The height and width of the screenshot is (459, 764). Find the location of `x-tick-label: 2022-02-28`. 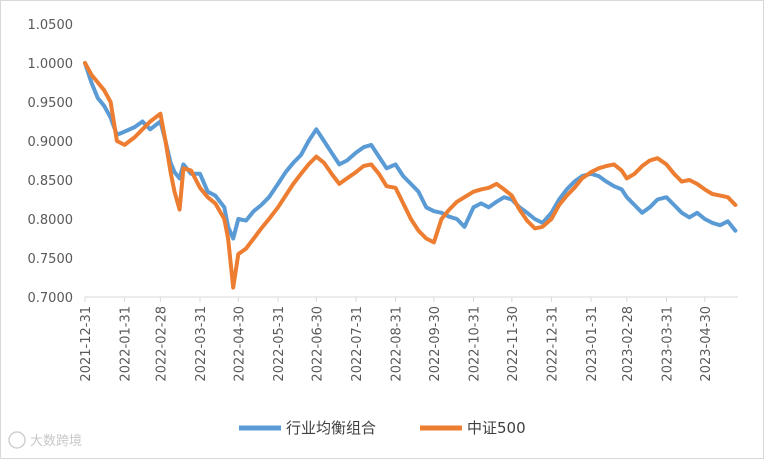

x-tick-label: 2022-02-28 is located at coordinates (161, 344).